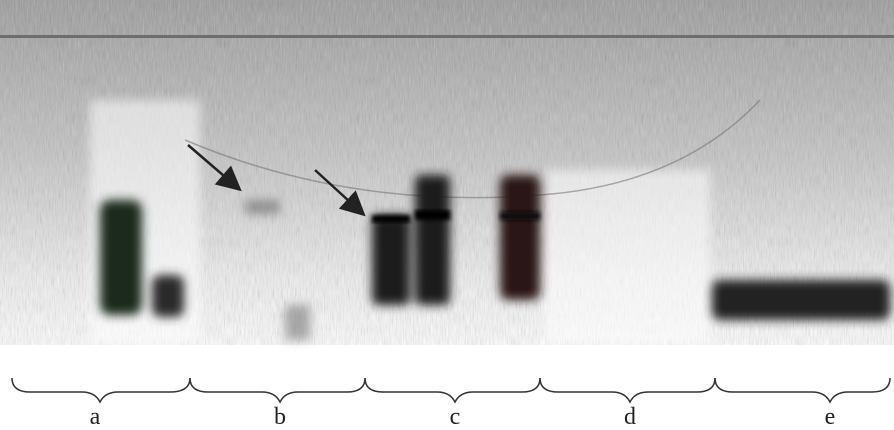 This screenshot has height=430, width=894. I want to click on lane-label: d, so click(630, 417).